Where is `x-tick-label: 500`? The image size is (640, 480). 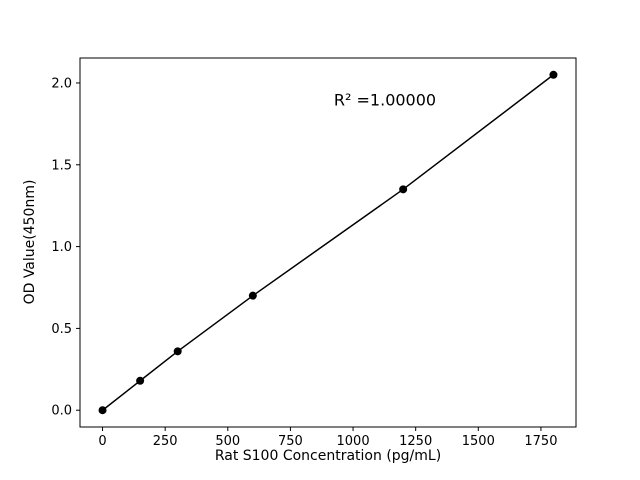
x-tick-label: 500 is located at coordinates (227, 441).